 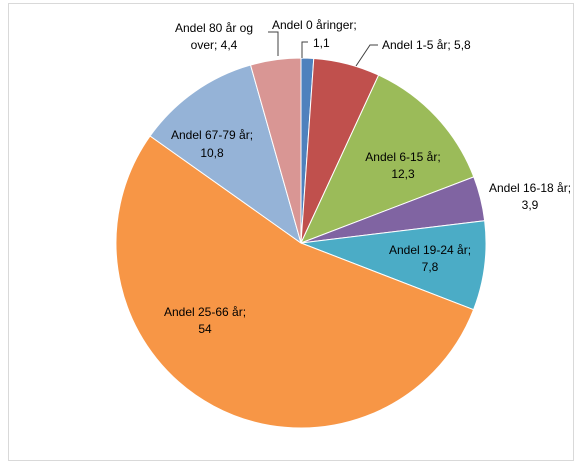 I want to click on label-2-line2: 12,3, so click(x=403, y=174).